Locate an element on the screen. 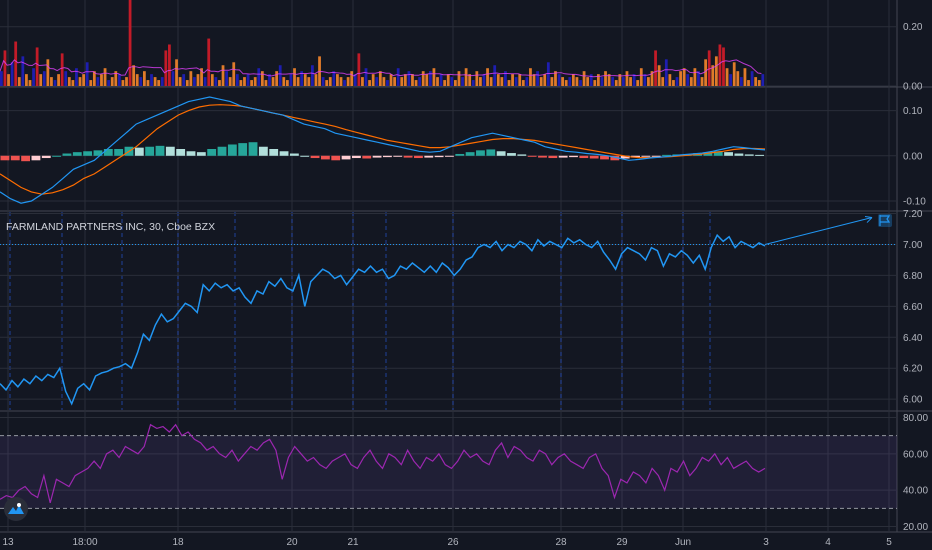 The width and height of the screenshot is (932, 550). time-tick-label: 13 is located at coordinates (8, 542).